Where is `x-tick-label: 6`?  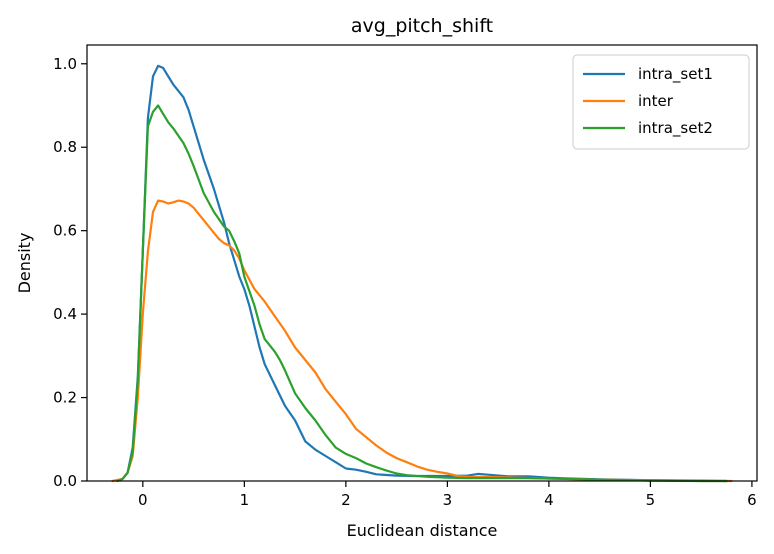 x-tick-label: 6 is located at coordinates (752, 500).